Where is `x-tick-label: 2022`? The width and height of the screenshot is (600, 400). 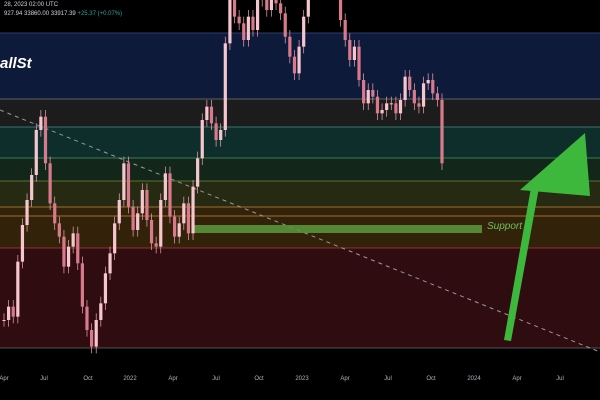 x-tick-label: 2022 is located at coordinates (130, 379).